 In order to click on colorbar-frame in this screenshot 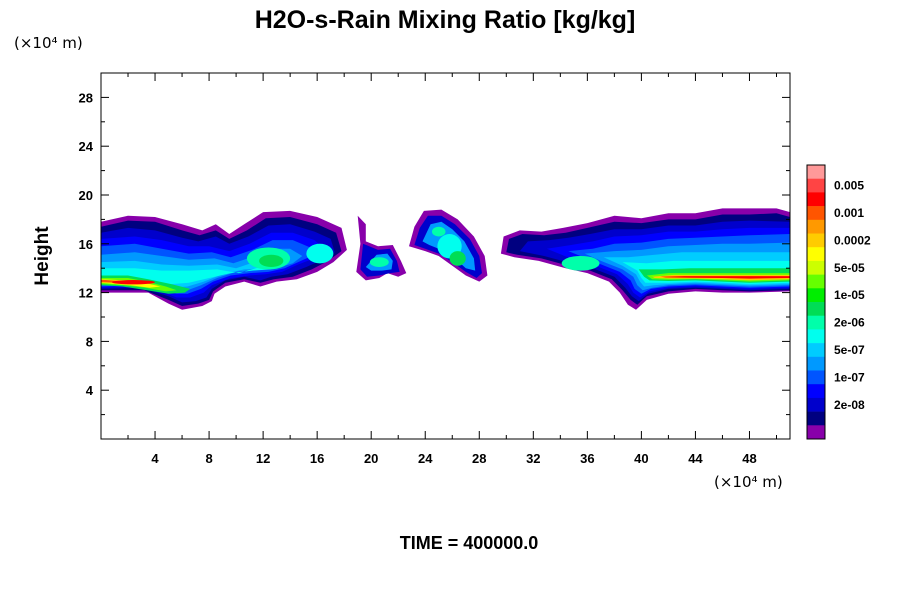, I will do `click(816, 302)`.